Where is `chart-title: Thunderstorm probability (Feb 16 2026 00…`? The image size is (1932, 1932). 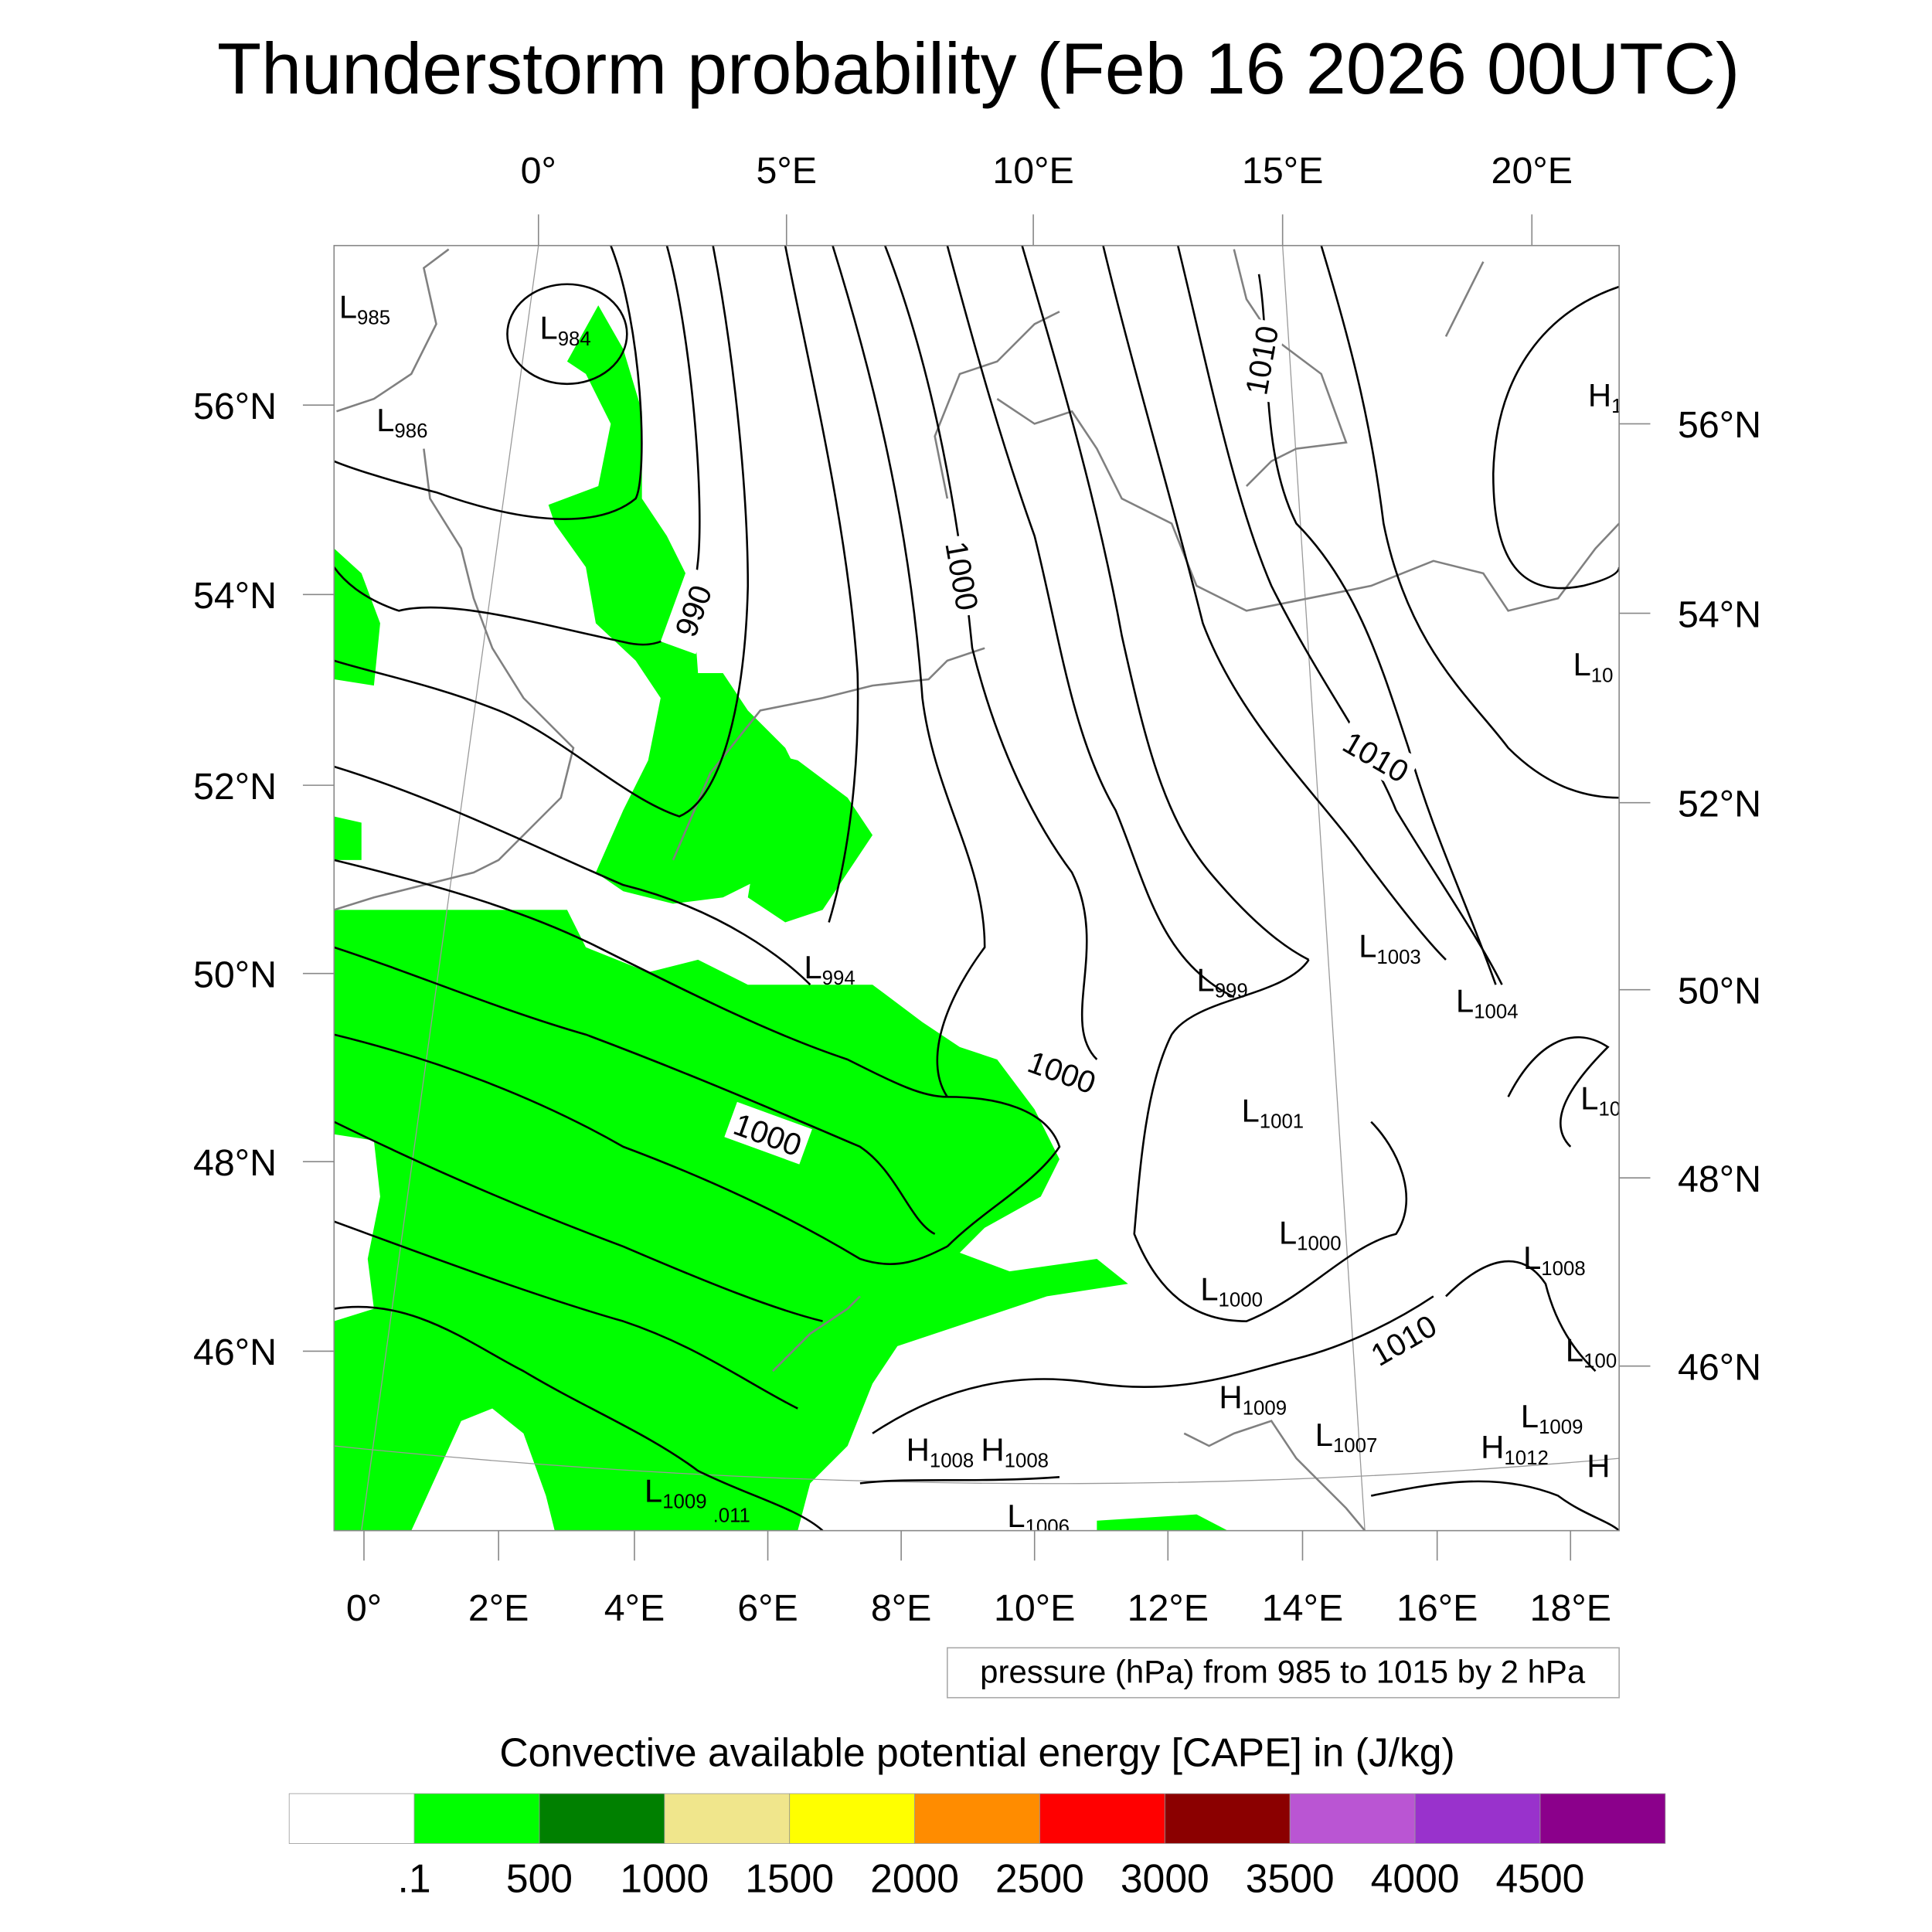
chart-title: Thunderstorm probability (Feb 16 2026 00… is located at coordinates (978, 68).